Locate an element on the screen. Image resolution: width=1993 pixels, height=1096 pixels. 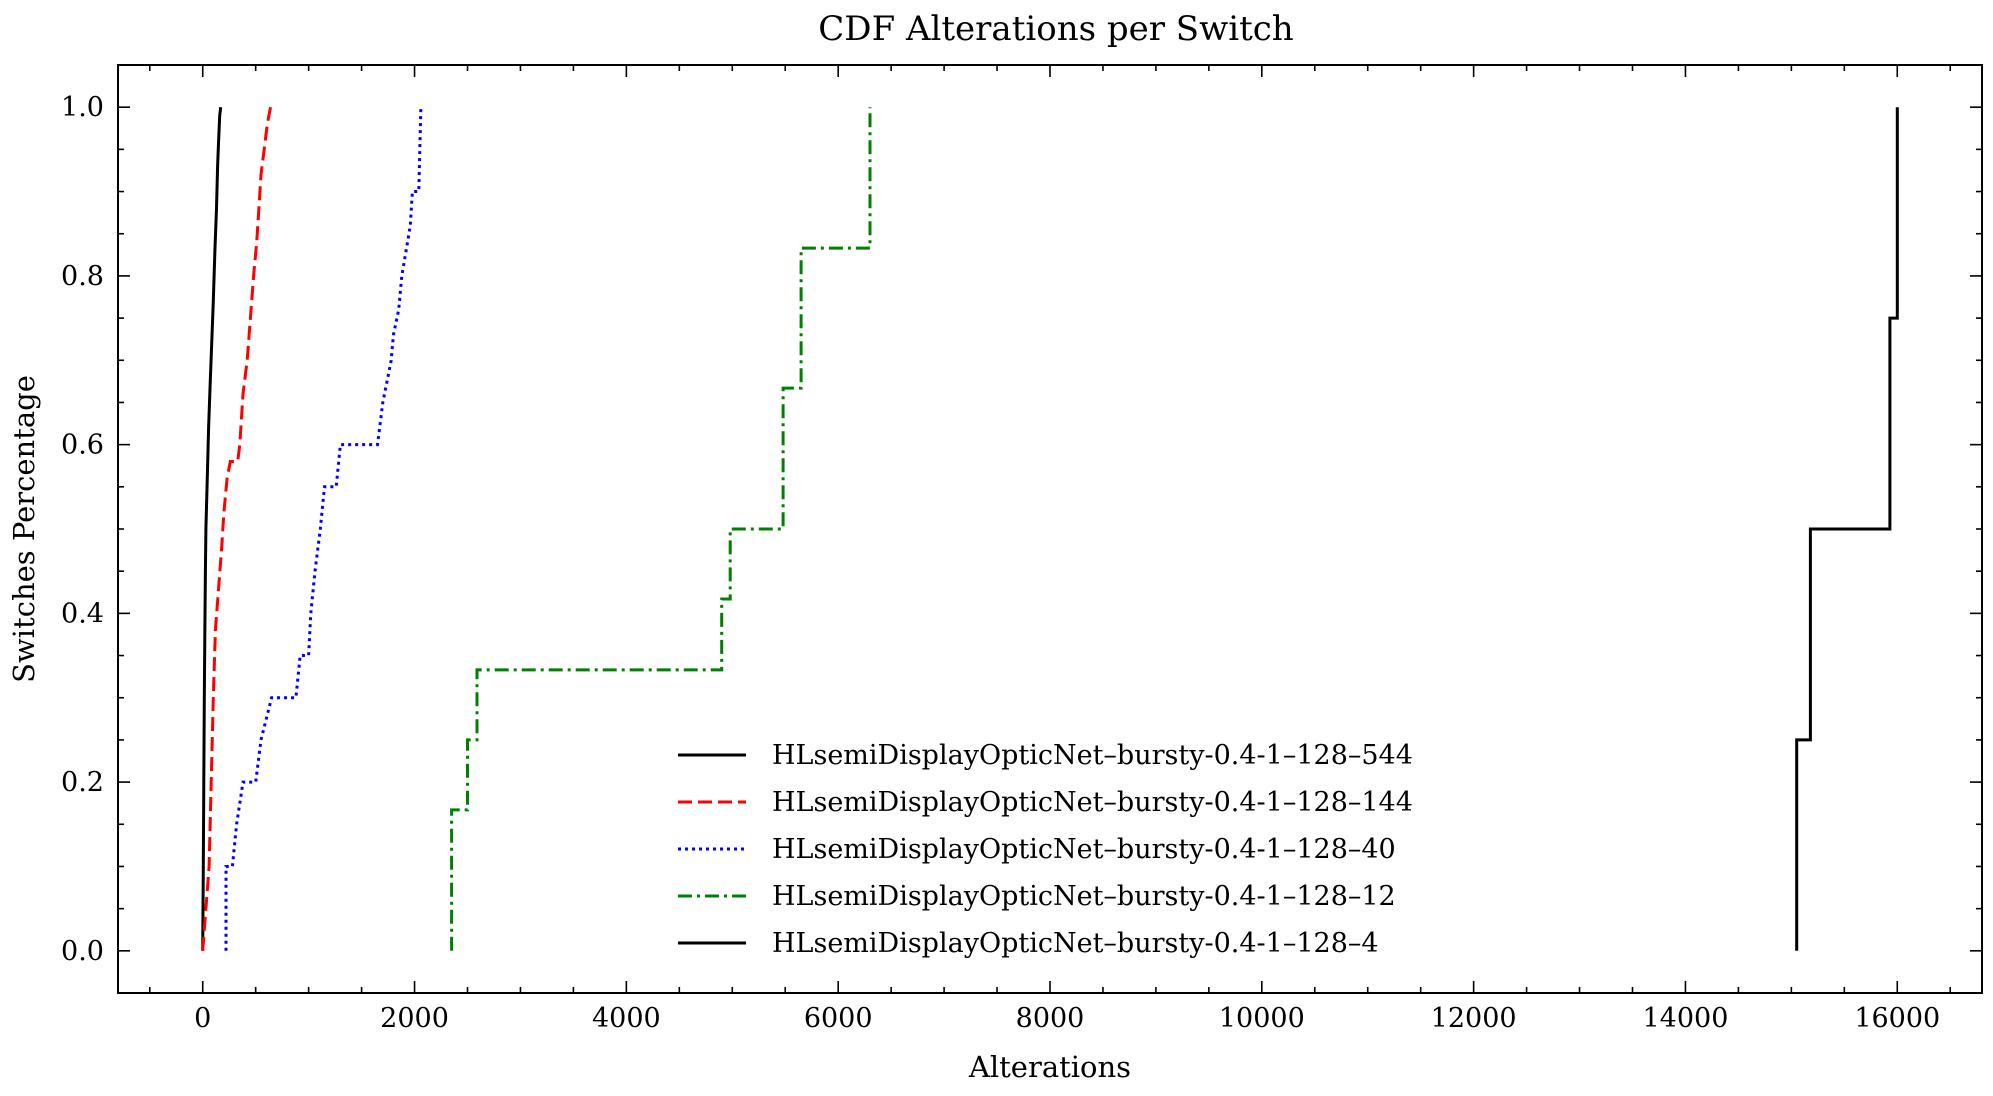
x-tick-label: 8000 is located at coordinates (1050, 1018).